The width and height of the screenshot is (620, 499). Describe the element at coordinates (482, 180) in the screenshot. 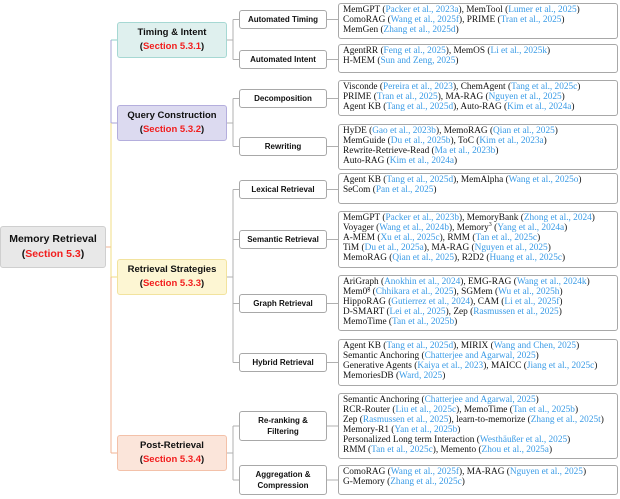

I see `method-name: MemAlpha` at that location.